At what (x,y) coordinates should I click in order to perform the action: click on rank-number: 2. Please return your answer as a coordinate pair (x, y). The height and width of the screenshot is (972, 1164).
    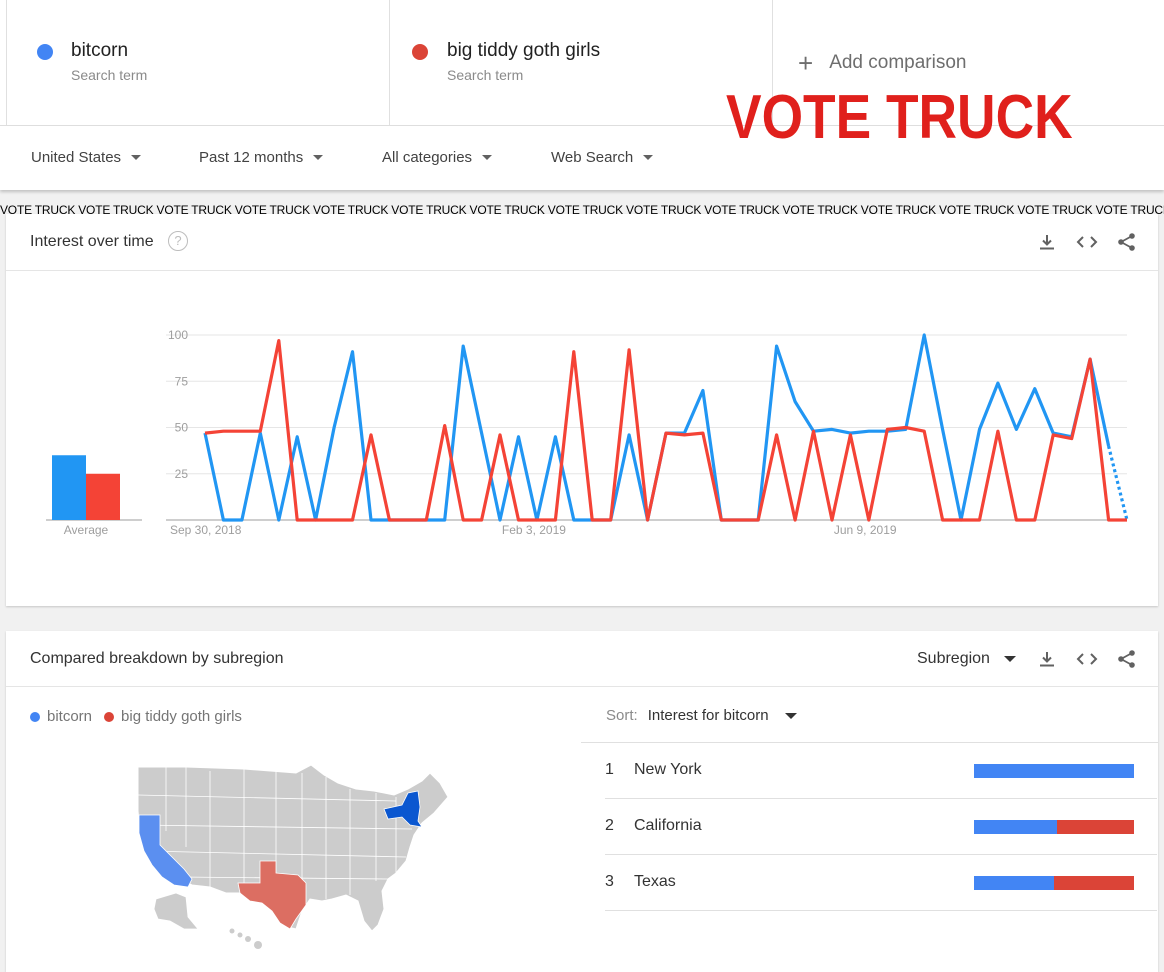
    Looking at the image, I should click on (609, 825).